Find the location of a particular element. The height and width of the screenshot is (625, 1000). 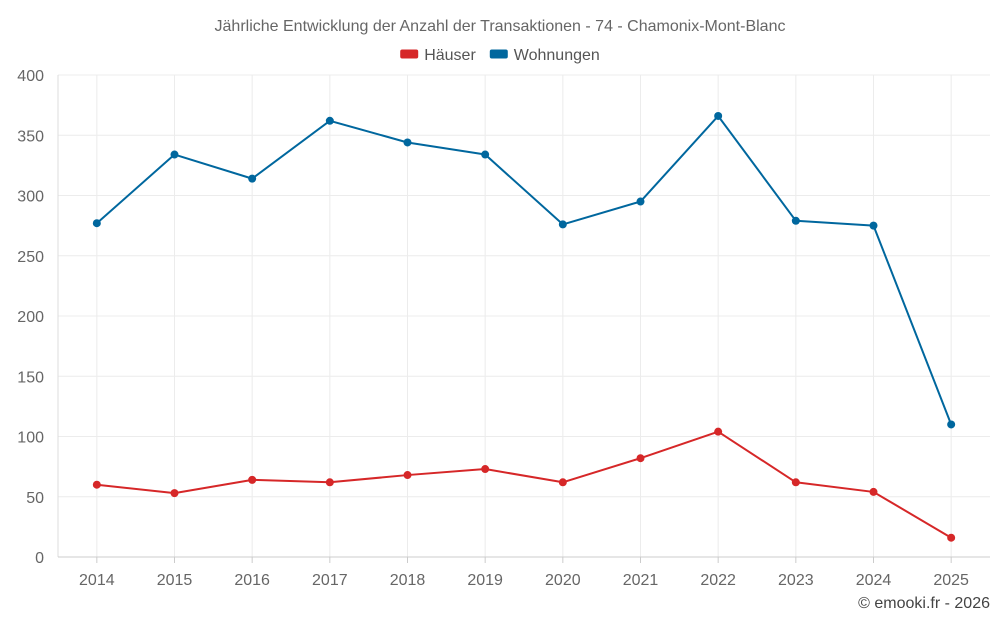

legend-item: Wohnungen is located at coordinates (544, 55).